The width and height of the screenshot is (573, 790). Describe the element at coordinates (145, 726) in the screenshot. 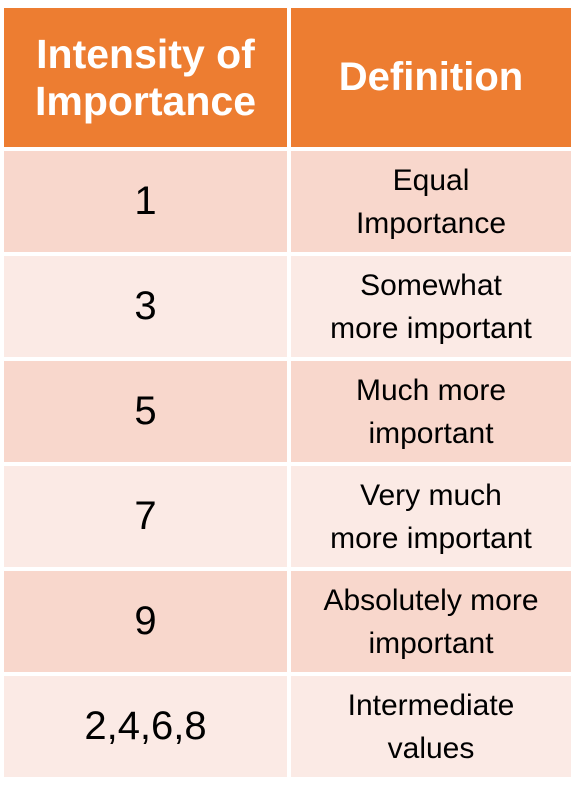

I see `intensity-value: 2,4,6,8` at that location.